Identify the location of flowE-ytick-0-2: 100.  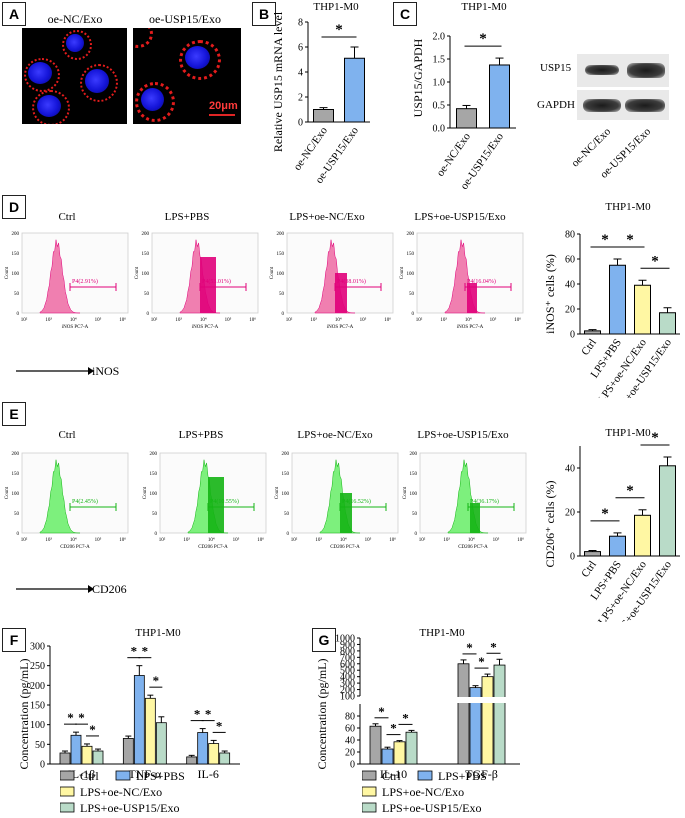
(16, 494).